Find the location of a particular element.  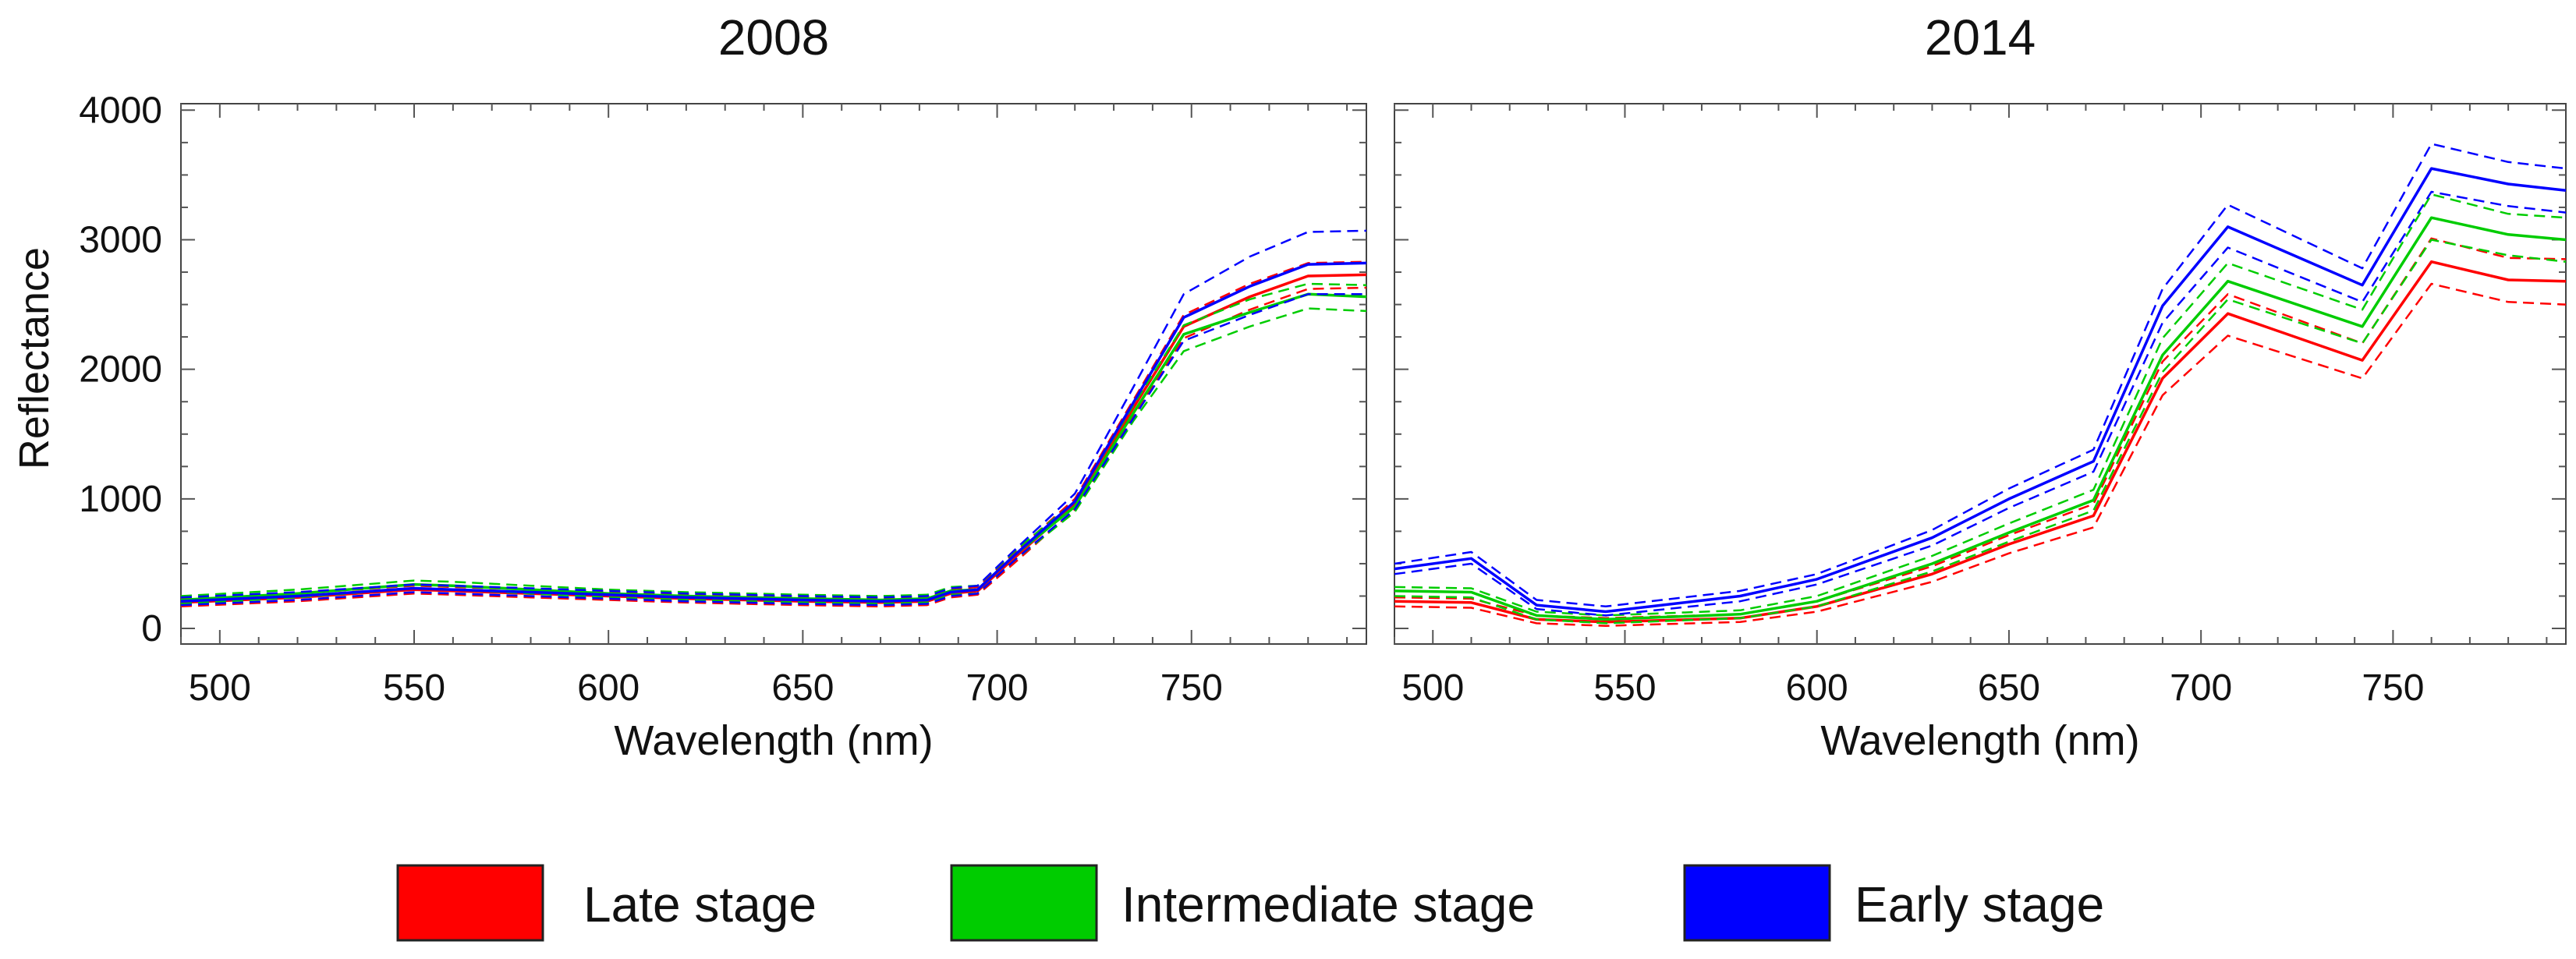

y-tick-label: 0 is located at coordinates (151, 628).